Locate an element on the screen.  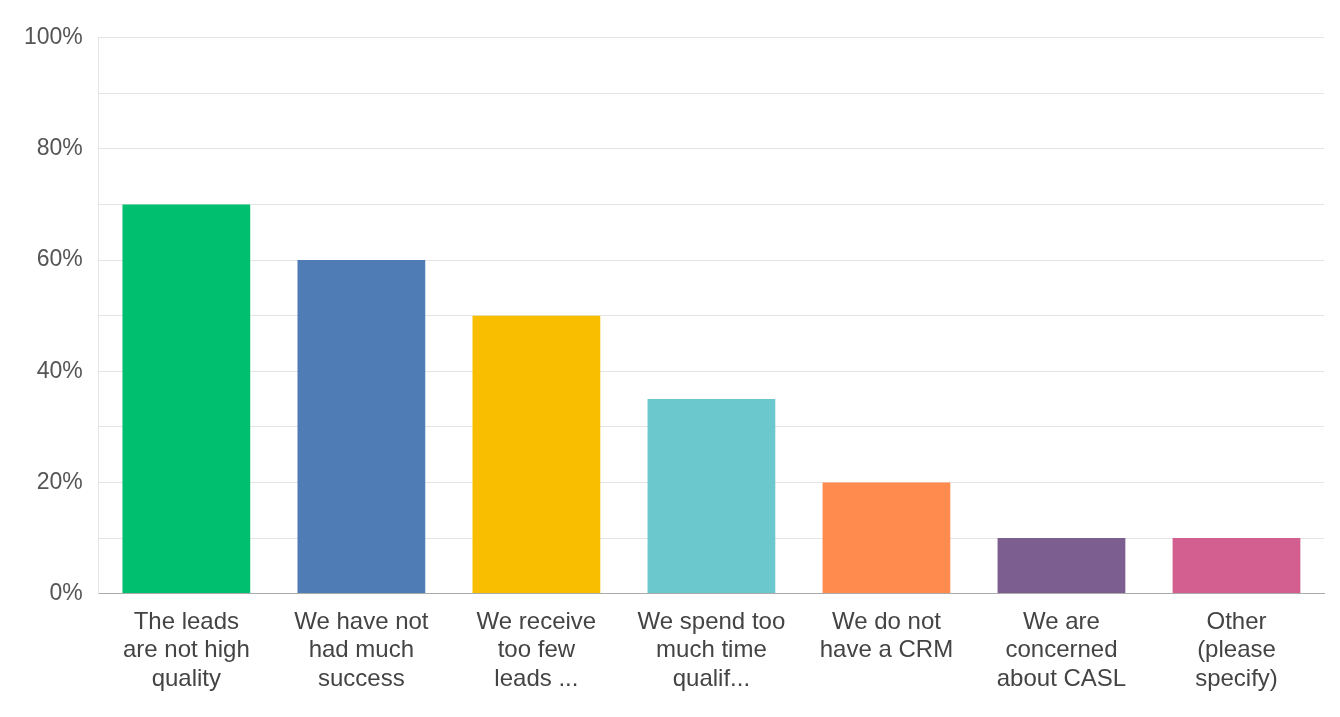
y-tick-label: 20% is located at coordinates (59, 480).